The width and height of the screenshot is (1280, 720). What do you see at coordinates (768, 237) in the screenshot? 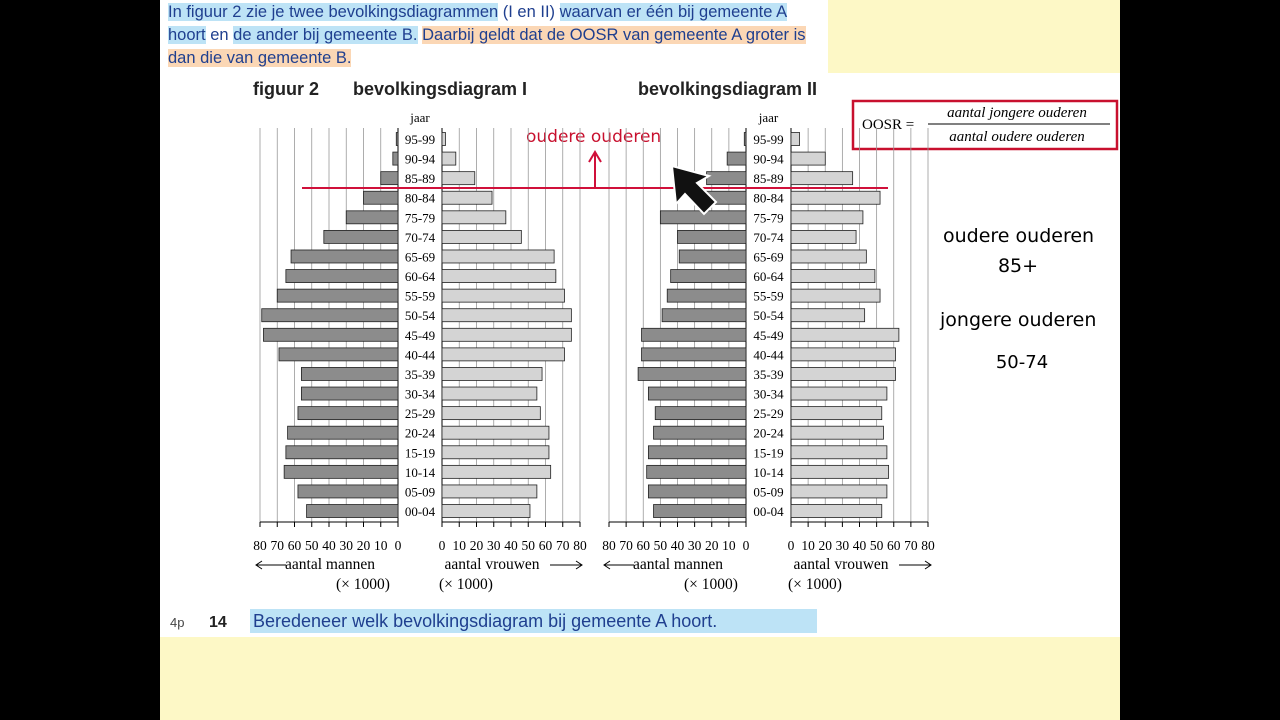
I see `category-label: 70-74` at bounding box center [768, 237].